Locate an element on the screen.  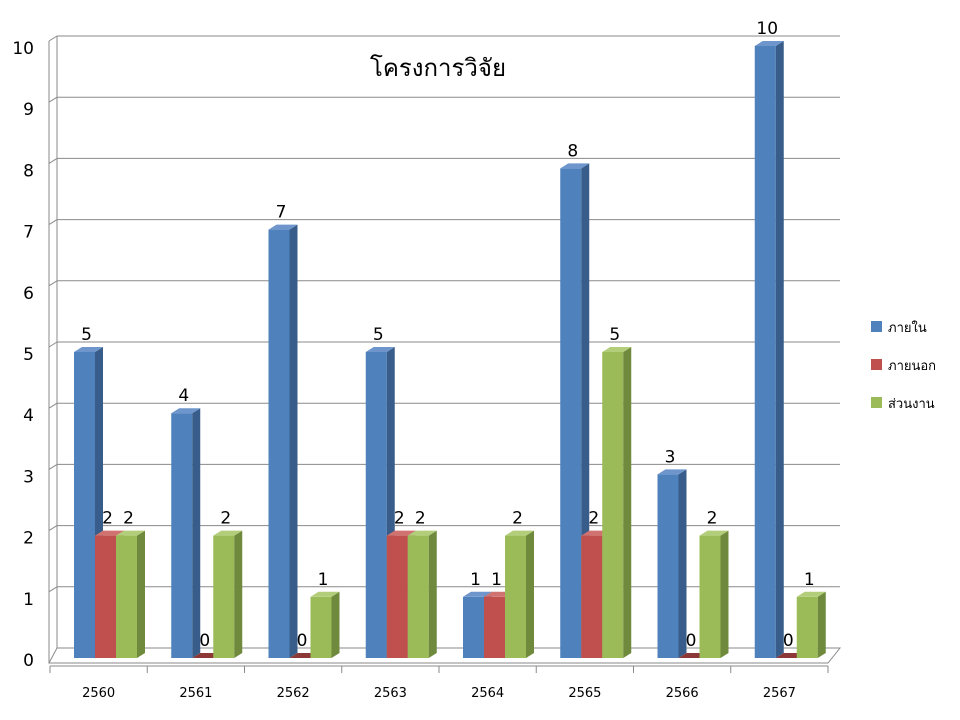
data-label: 7 is located at coordinates (281, 213).